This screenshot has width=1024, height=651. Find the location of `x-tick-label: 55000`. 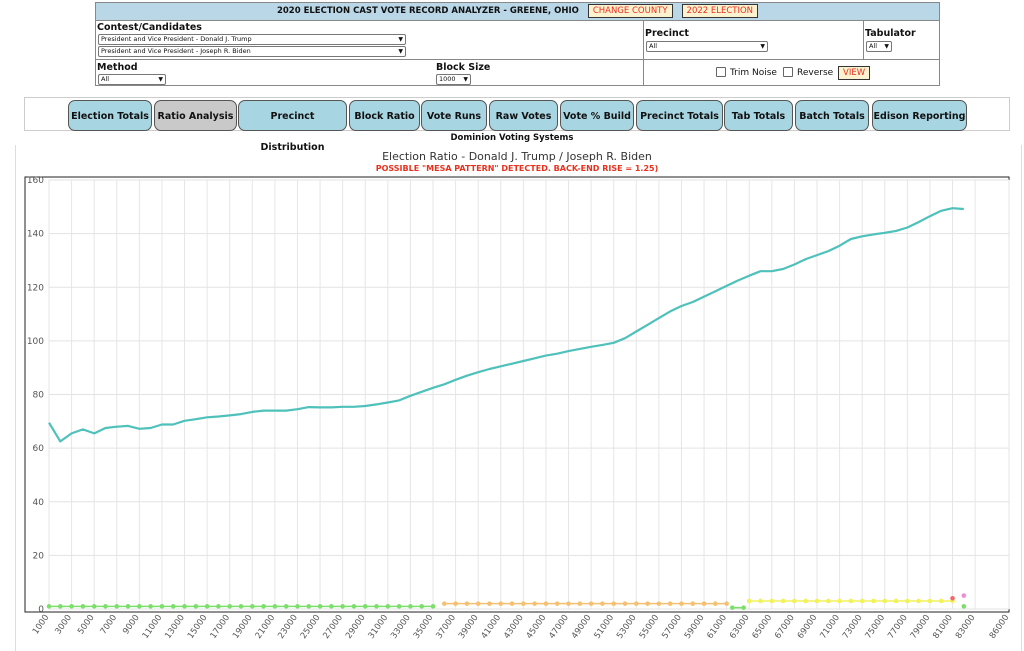

x-tick-label: 55000 is located at coordinates (650, 627).